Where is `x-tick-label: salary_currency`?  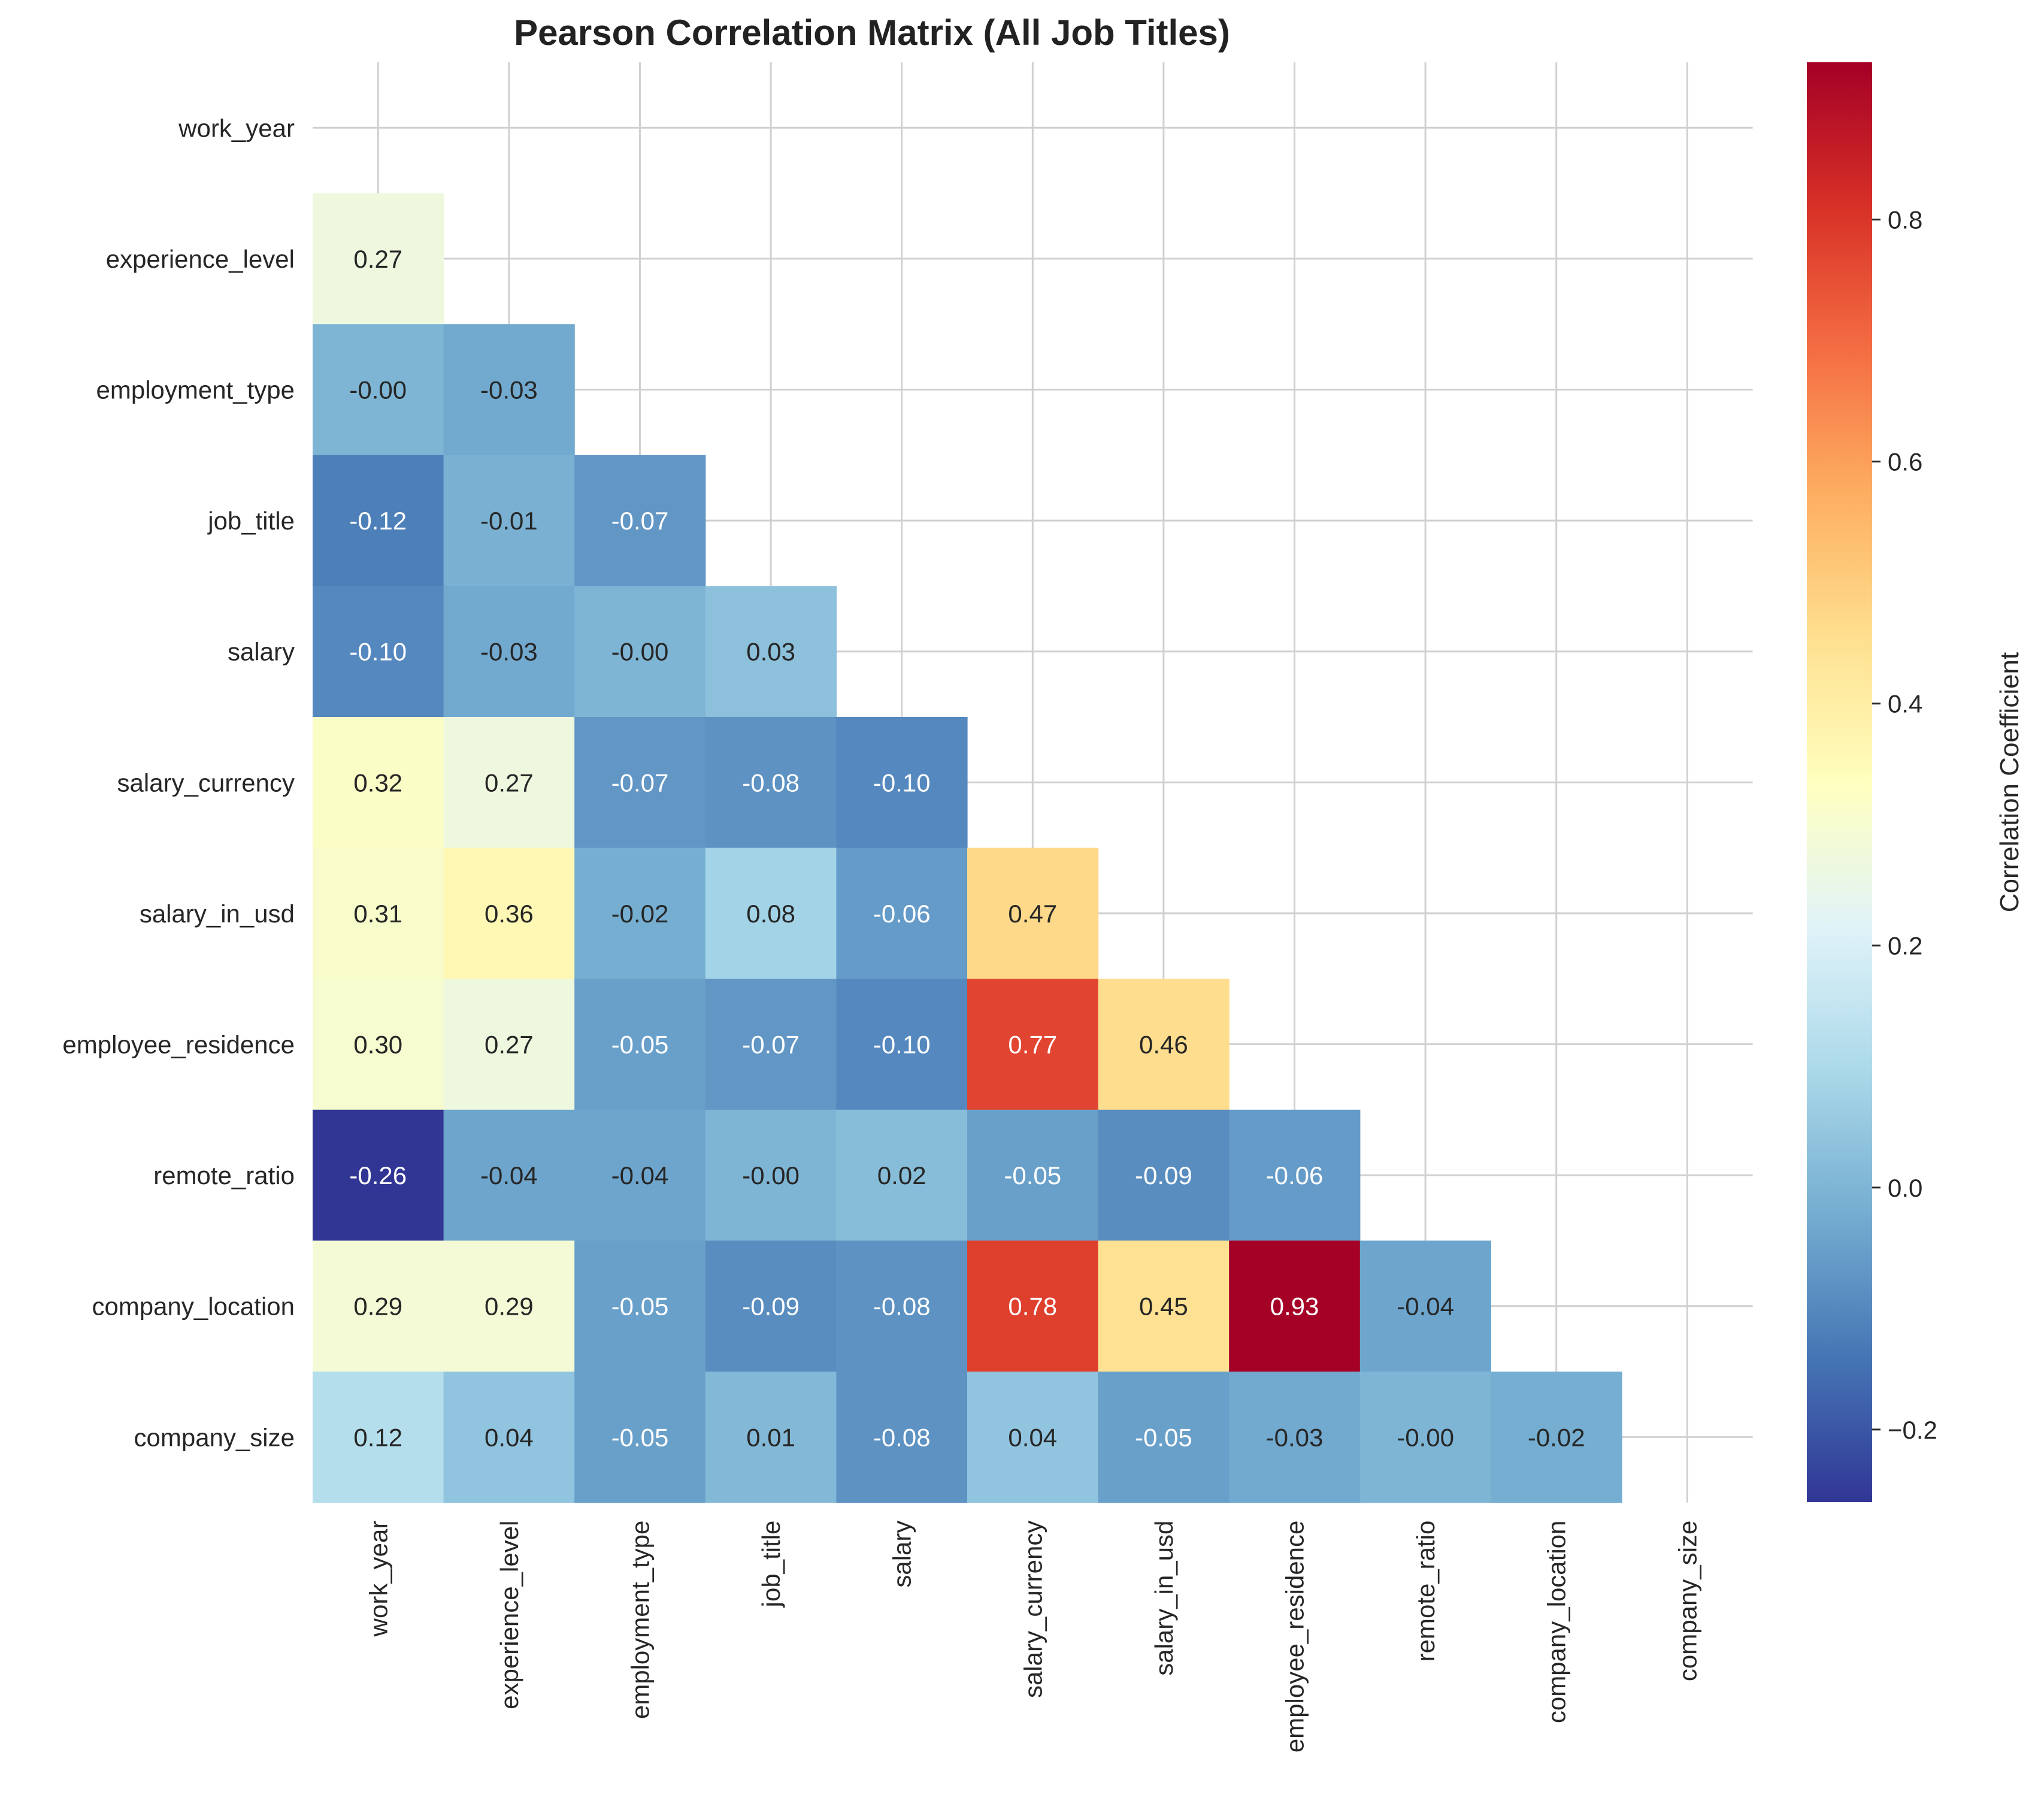 x-tick-label: salary_currency is located at coordinates (1033, 1609).